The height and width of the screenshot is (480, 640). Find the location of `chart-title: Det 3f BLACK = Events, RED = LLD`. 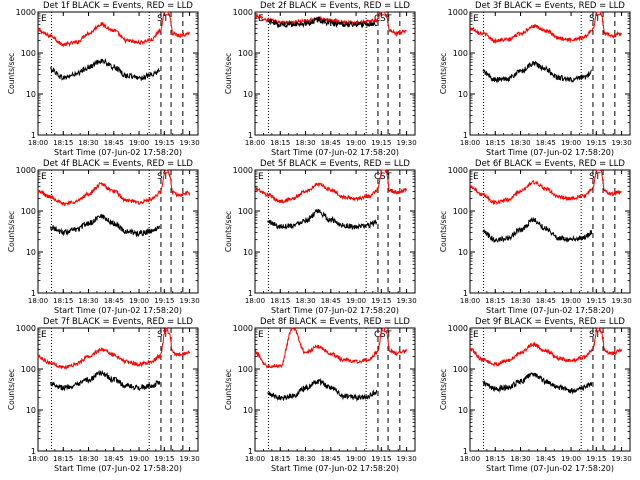

chart-title: Det 3f BLACK = Events, RED = LLD is located at coordinates (550, 6).